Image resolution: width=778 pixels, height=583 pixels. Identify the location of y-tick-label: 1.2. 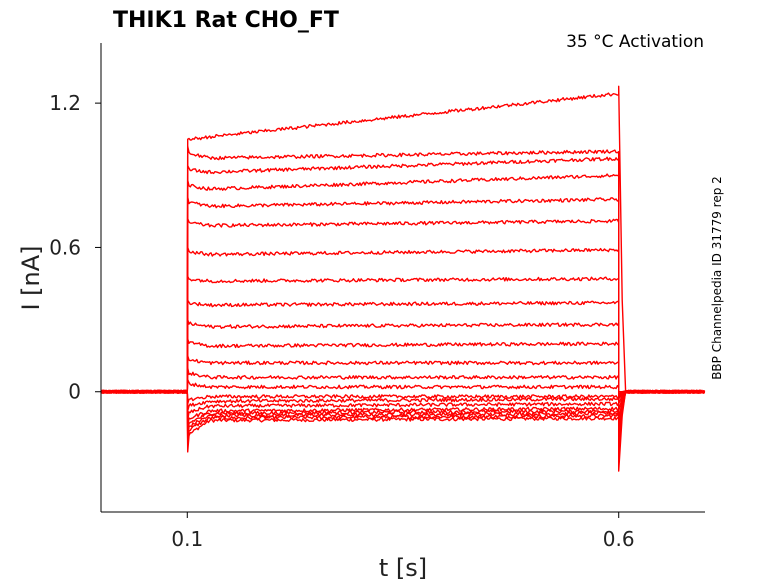
(65, 103).